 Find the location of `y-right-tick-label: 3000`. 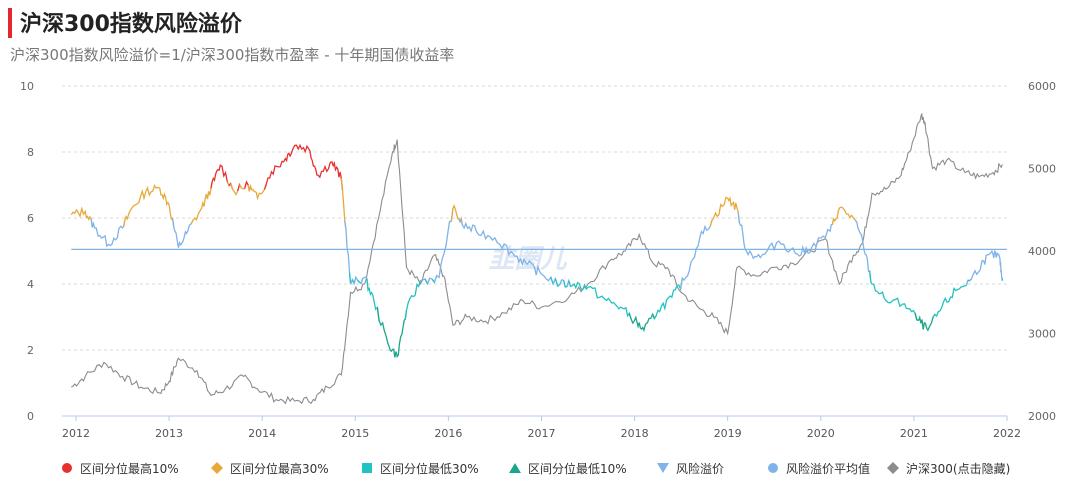

y-right-tick-label: 3000 is located at coordinates (1042, 334).